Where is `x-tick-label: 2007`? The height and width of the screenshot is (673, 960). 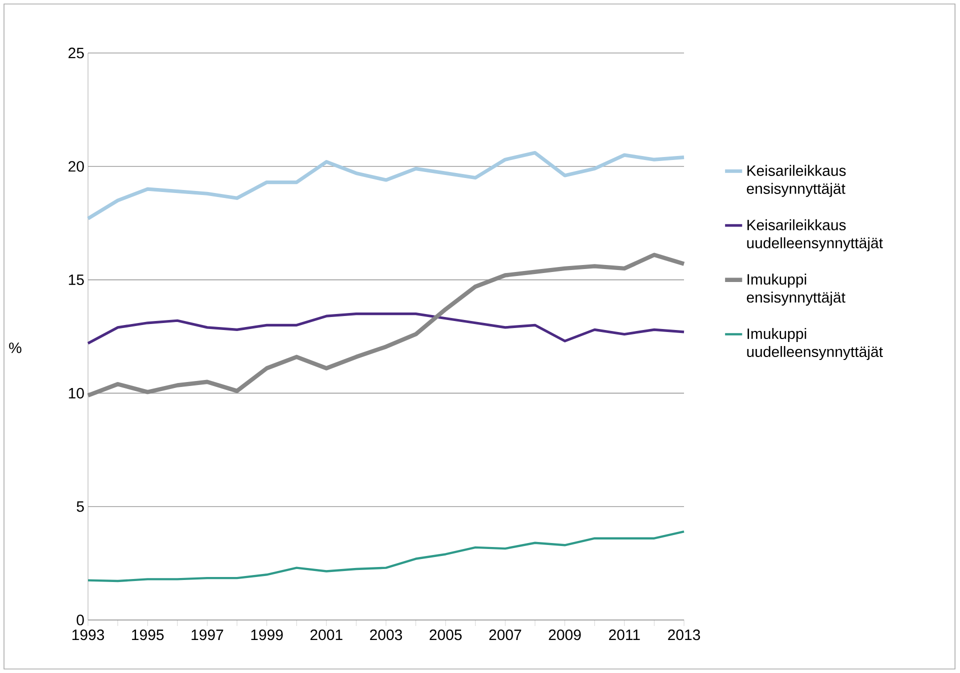 x-tick-label: 2007 is located at coordinates (505, 635).